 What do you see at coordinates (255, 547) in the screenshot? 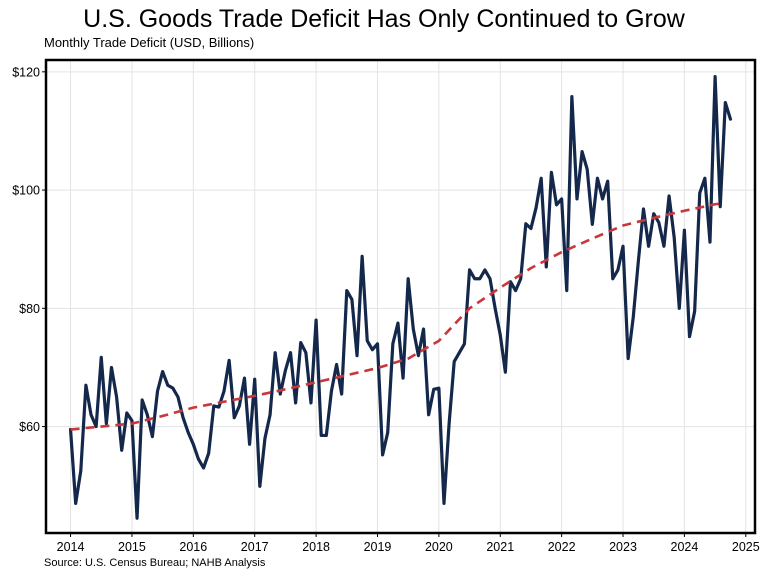
I see `x-tick-label: 2017` at bounding box center [255, 547].